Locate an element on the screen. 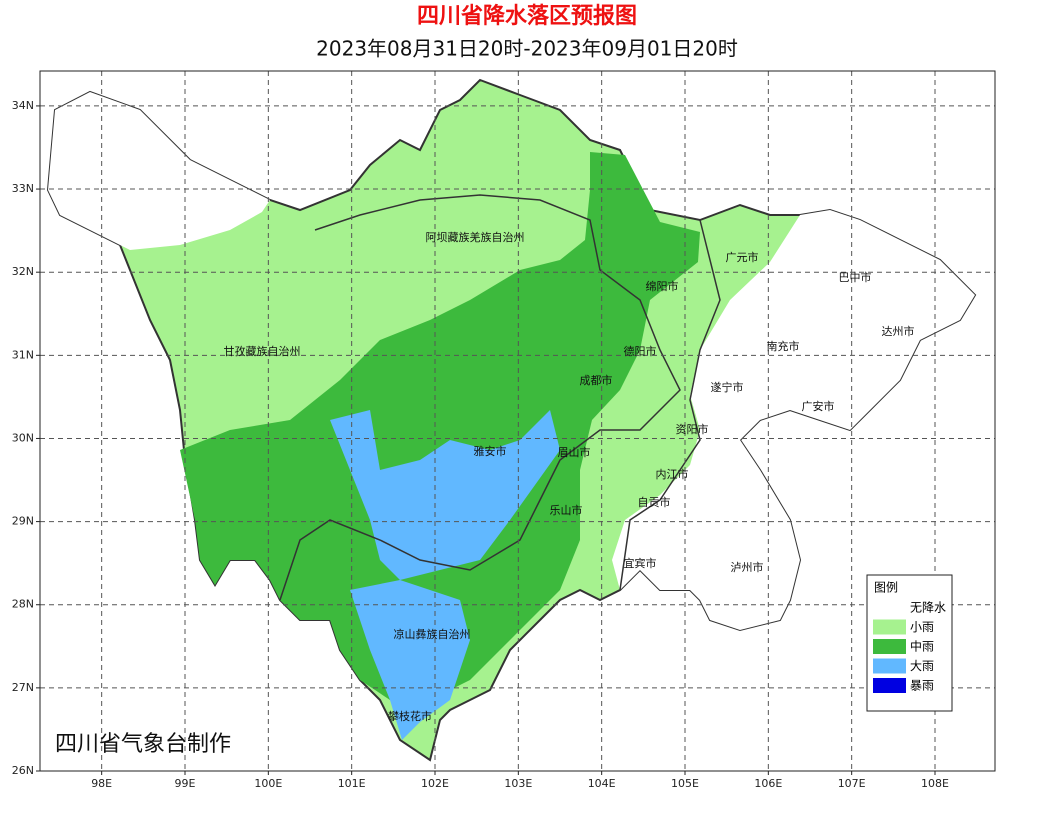 This screenshot has height=825, width=1055. legend-label: 无降水 is located at coordinates (928, 608).